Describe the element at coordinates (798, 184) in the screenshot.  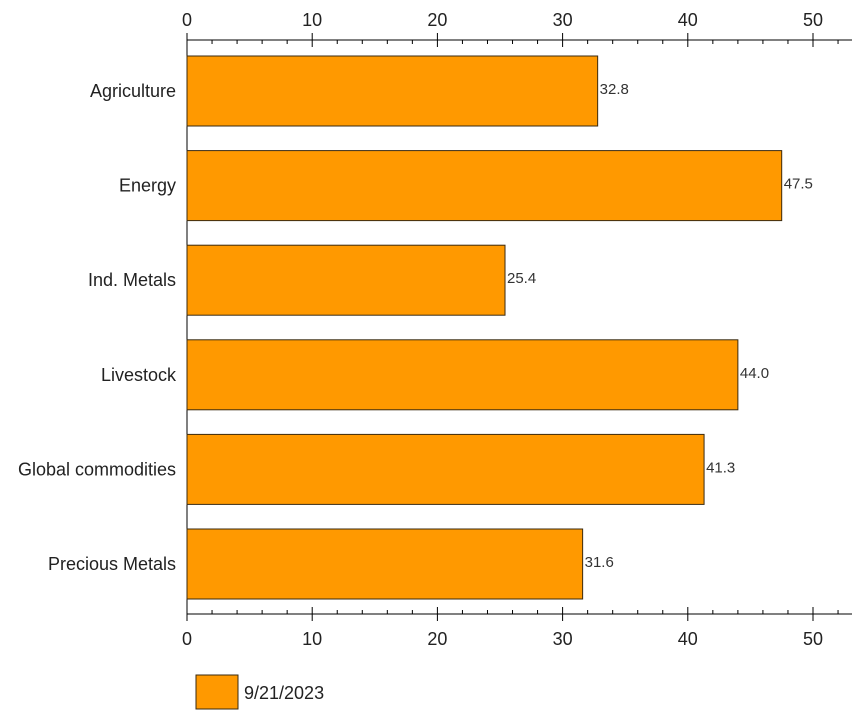
I see `data-label: 47.5` at that location.